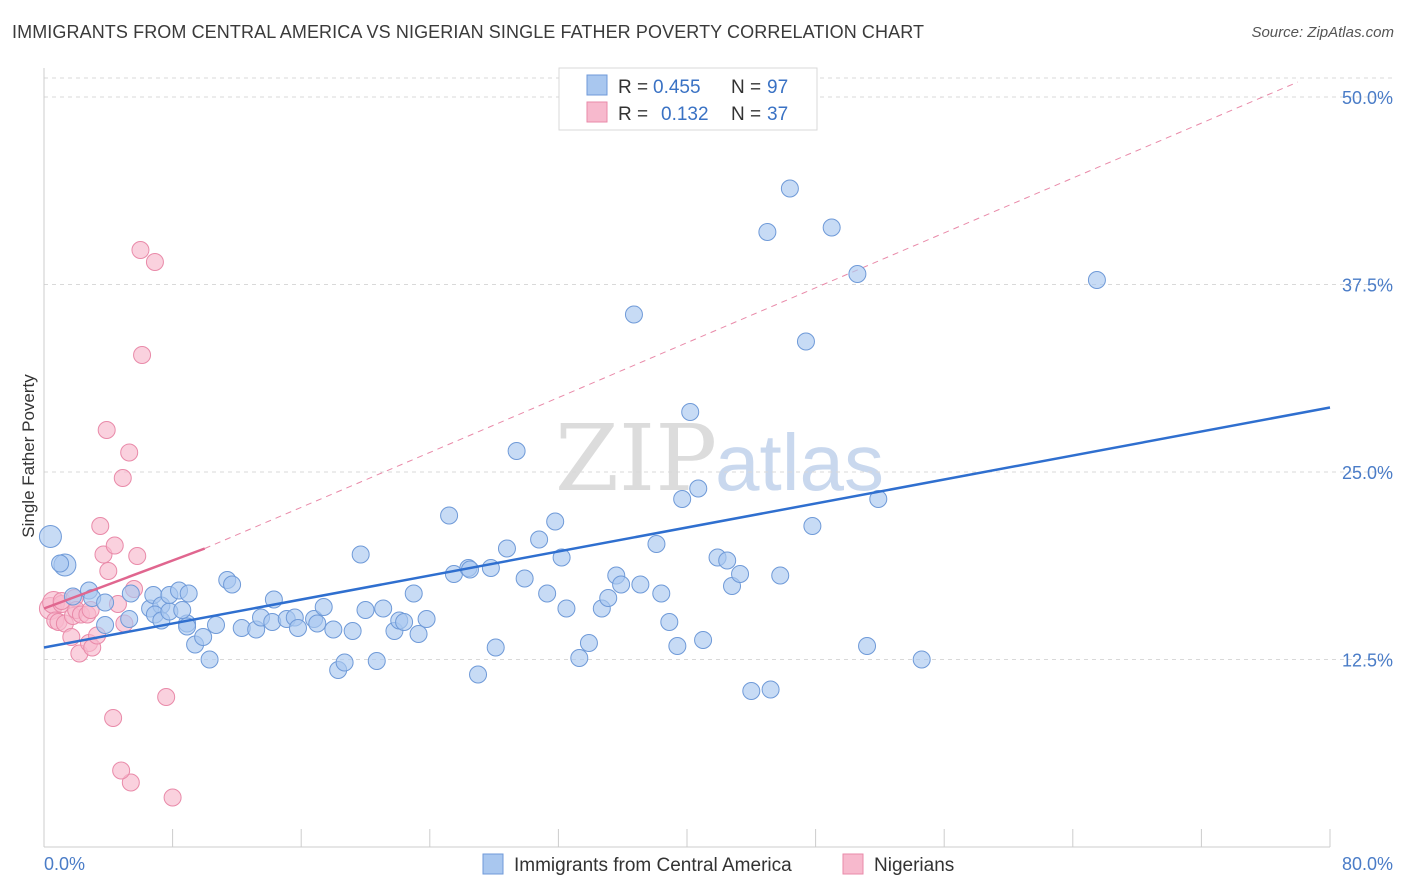 Image resolution: width=1406 pixels, height=892 pixels. Describe the element at coordinates (853, 864) in the screenshot. I see `bottom-legend-swatch-pink` at that location.